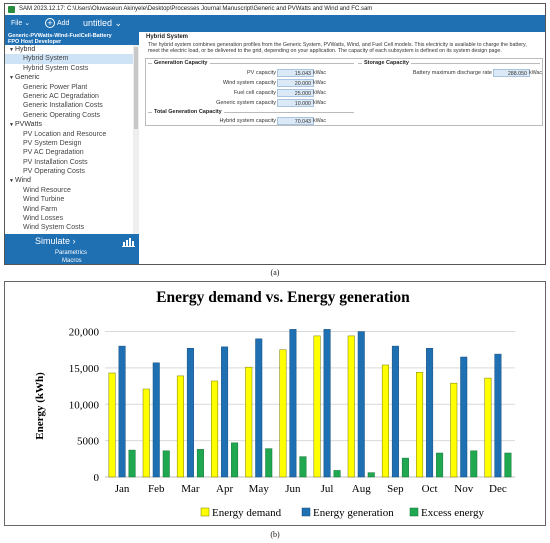 The image size is (550, 543). Describe the element at coordinates (61, 96) in the screenshot. I see `tree-item-generic-ac-degradation: Generic AC Degradation` at that location.